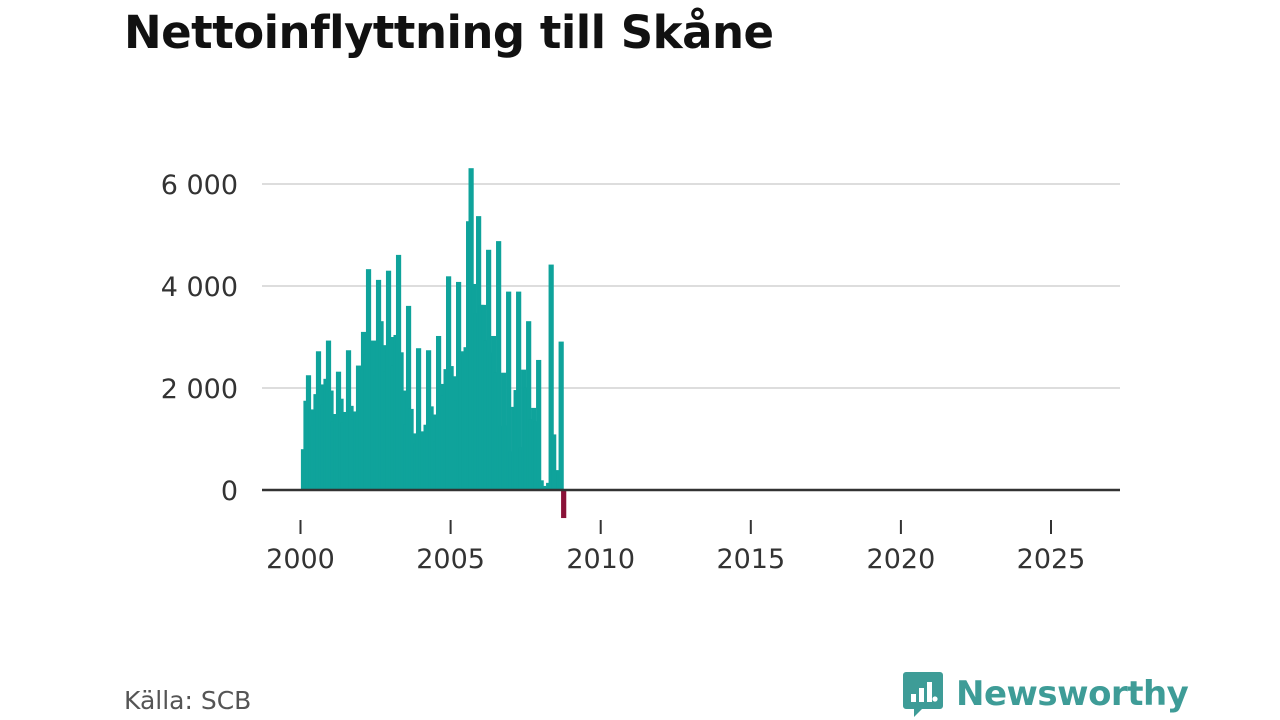 This screenshot has width=1280, height=720. What do you see at coordinates (229, 491) in the screenshot?
I see `y-tick-label: 0` at bounding box center [229, 491].